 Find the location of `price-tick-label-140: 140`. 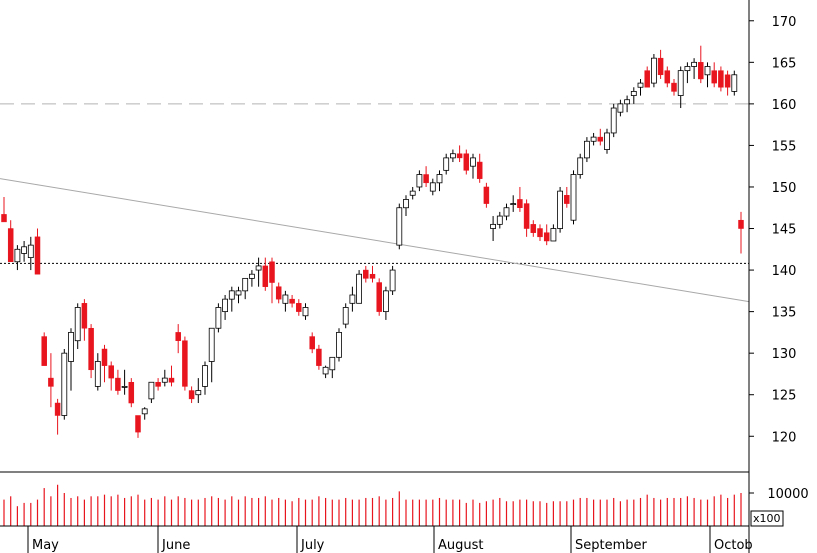

price-tick-label-140: 140 is located at coordinates (784, 271).